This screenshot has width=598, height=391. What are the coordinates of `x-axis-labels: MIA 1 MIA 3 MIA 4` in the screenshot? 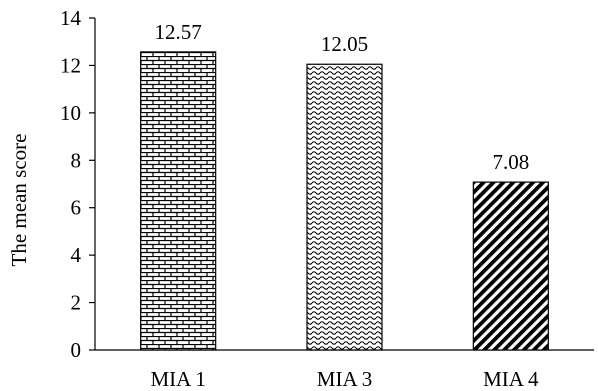 It's located at (344, 379).